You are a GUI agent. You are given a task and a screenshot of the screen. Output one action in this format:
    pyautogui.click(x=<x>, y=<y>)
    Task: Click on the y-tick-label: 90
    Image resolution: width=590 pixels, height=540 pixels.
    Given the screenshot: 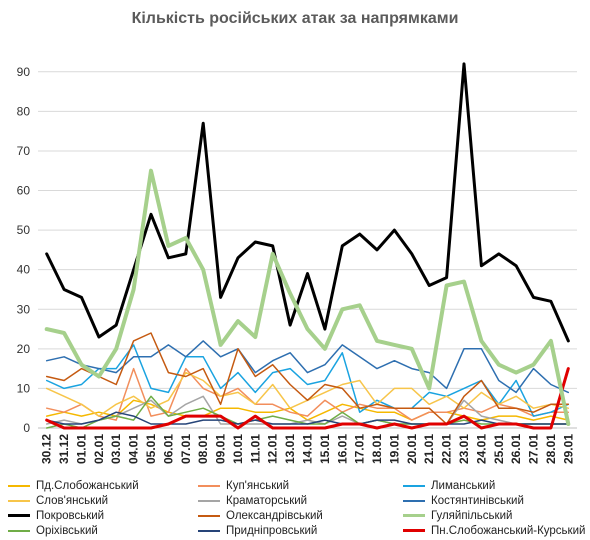 What is the action you would take?
    pyautogui.click(x=24, y=72)
    